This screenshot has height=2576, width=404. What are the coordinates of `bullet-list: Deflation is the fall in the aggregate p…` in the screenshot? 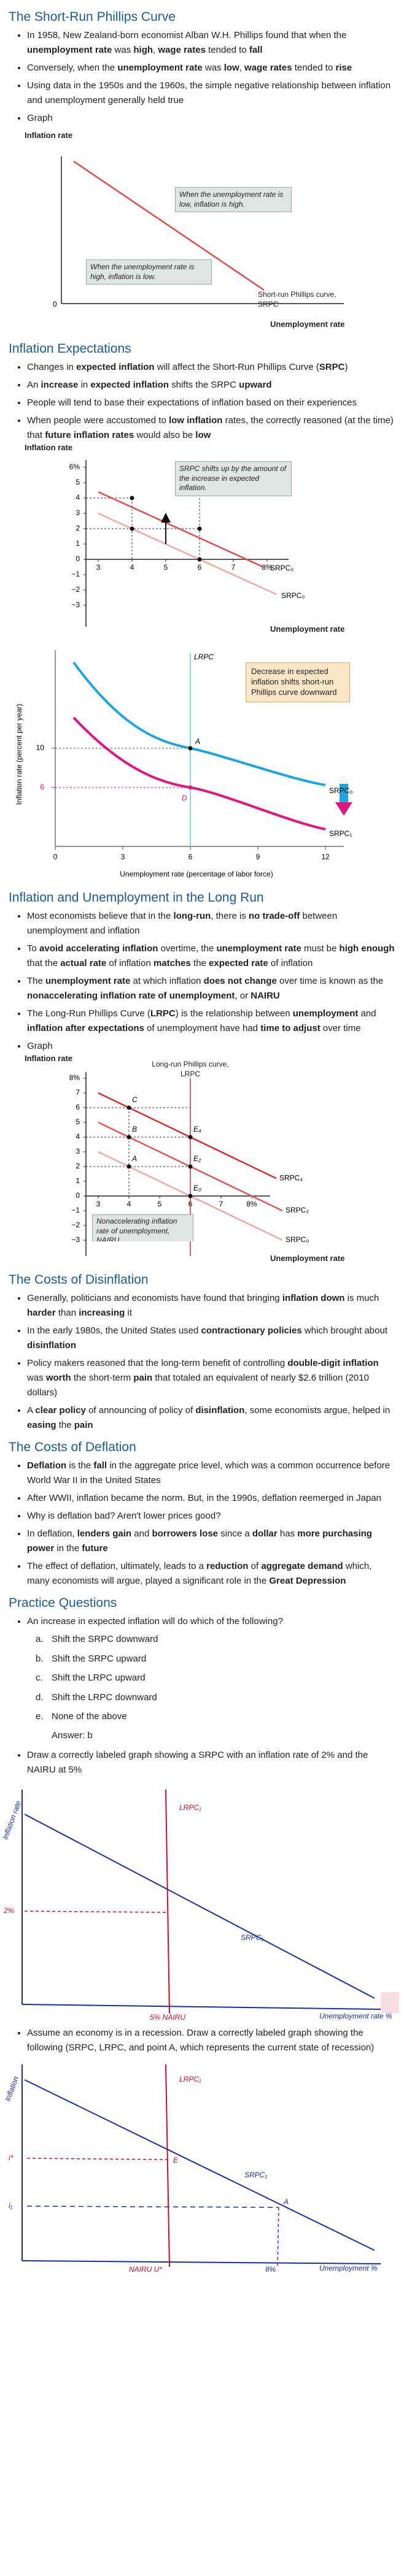 It's located at (202, 1524).